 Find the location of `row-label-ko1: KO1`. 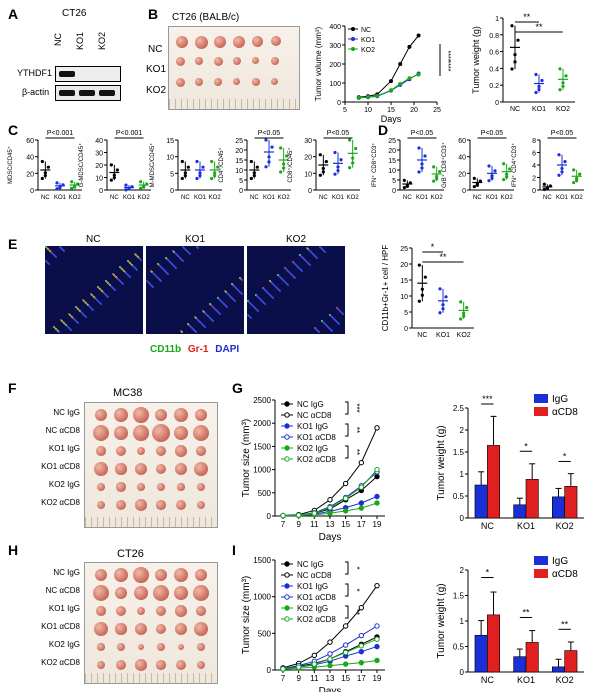

row-label-ko1: KO1 is located at coordinates (156, 69).